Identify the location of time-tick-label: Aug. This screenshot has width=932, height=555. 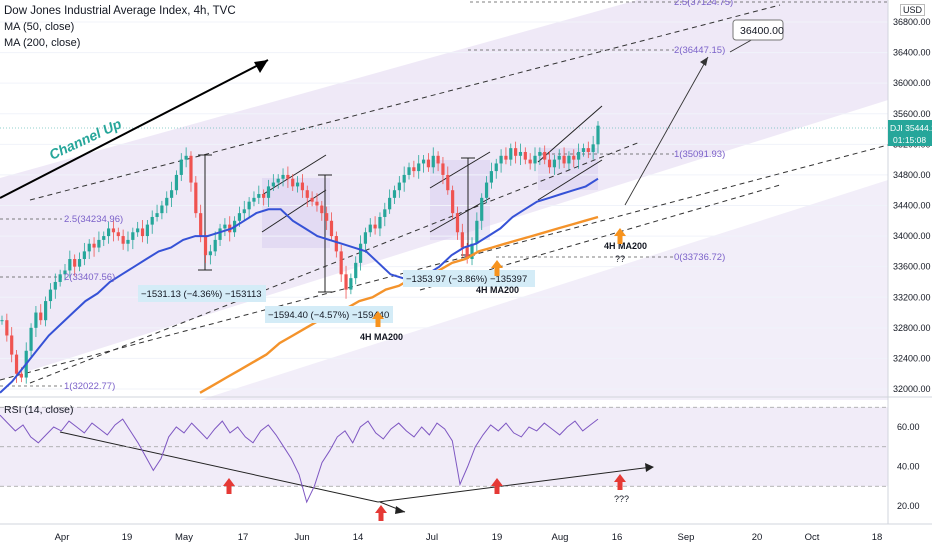
(560, 537).